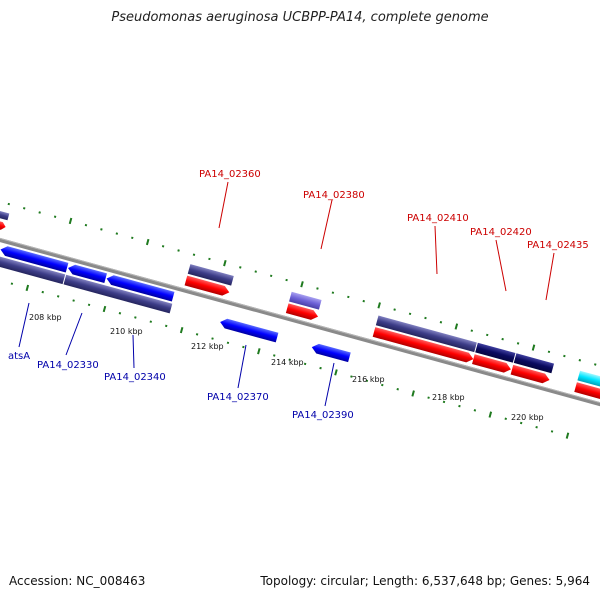 The width and height of the screenshot is (600, 600). What do you see at coordinates (386, 241) in the screenshot?
I see `forward-gene-labels` at bounding box center [386, 241].